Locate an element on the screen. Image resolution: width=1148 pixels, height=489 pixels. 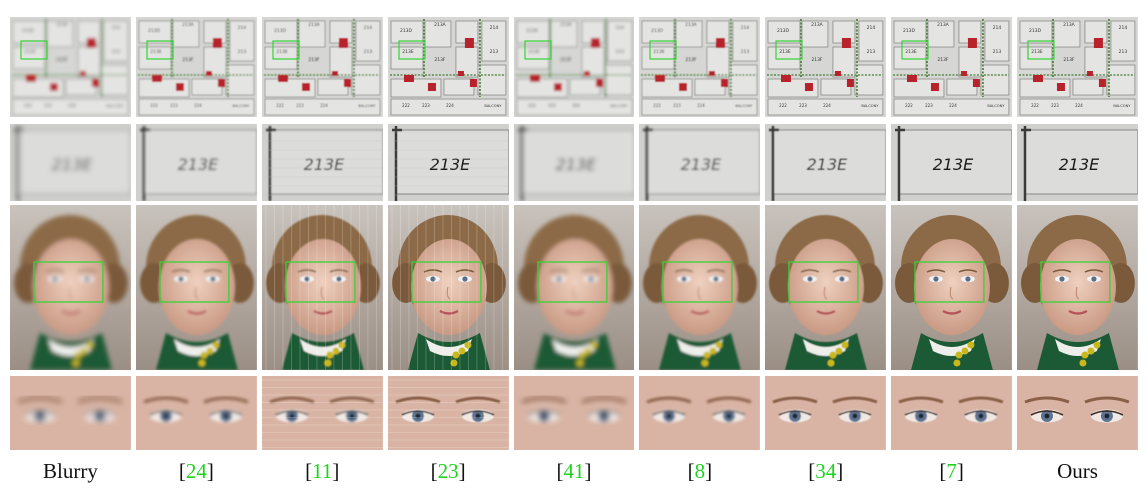
citation-number: 8 is located at coordinates (700, 471).